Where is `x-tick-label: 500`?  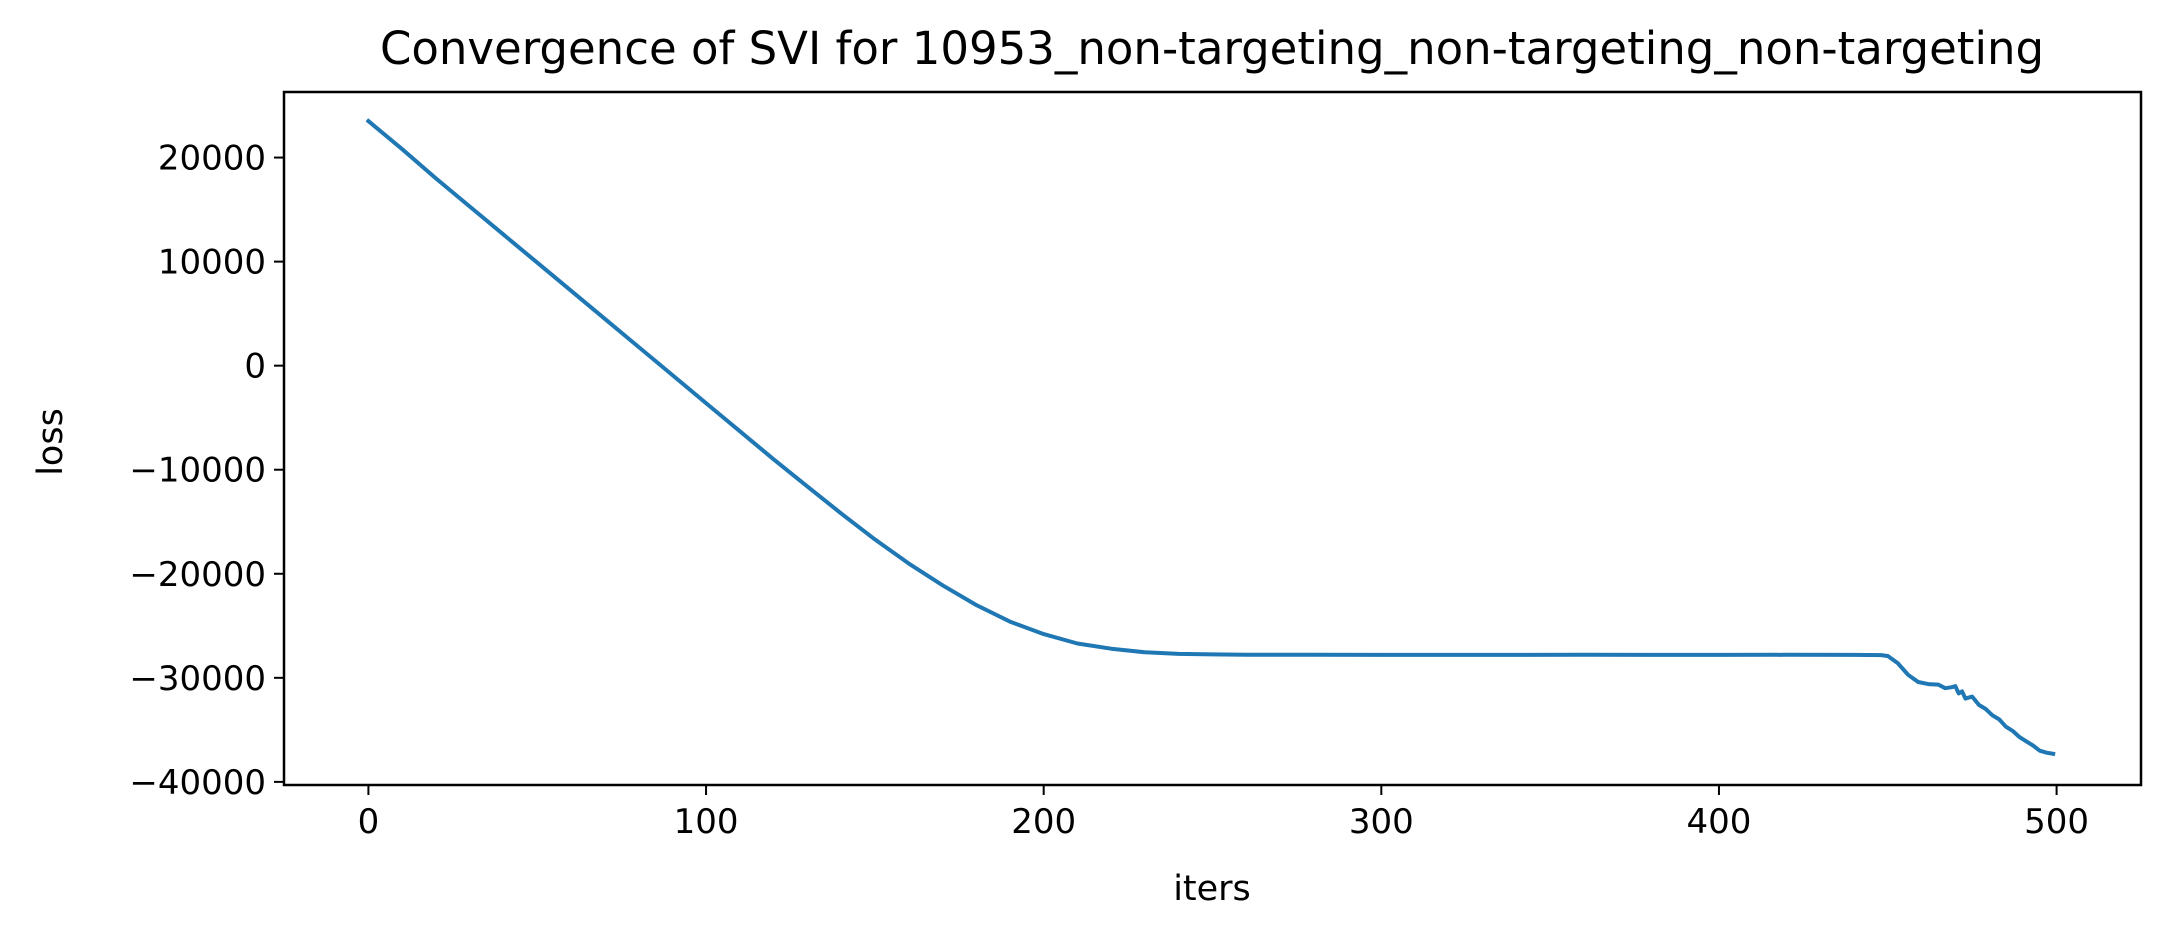
x-tick-label: 500 is located at coordinates (2056, 822).